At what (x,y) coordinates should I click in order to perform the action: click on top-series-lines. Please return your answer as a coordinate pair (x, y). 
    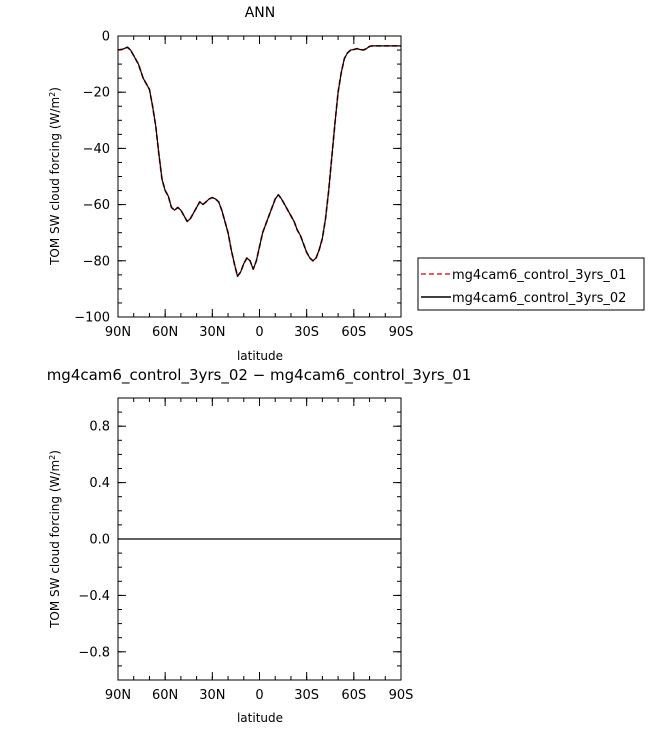
    Looking at the image, I should click on (259, 161).